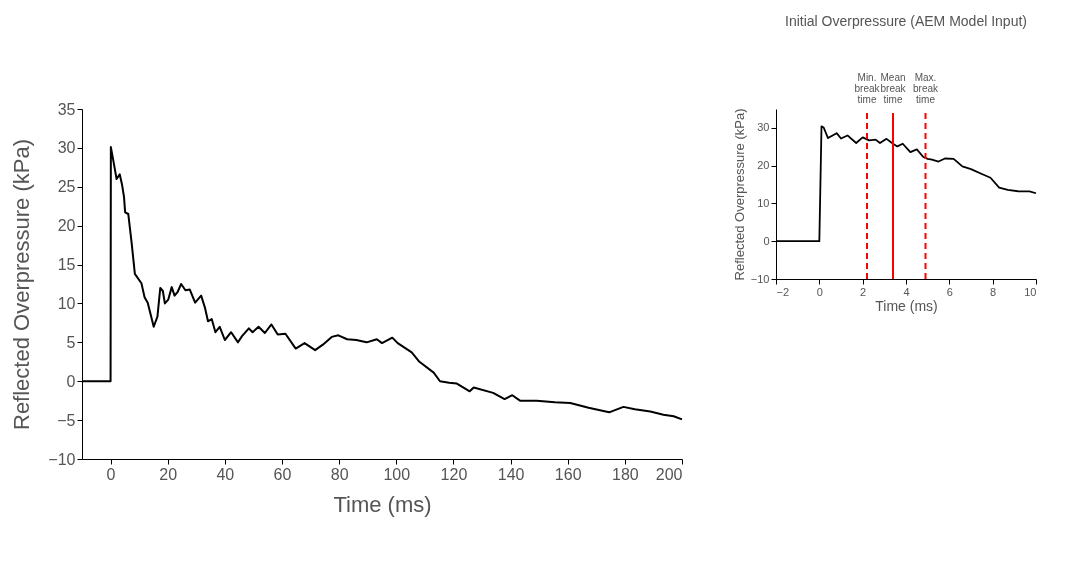 The height and width of the screenshot is (563, 1066). What do you see at coordinates (66, 265) in the screenshot?
I see `y-tick-label: 15` at bounding box center [66, 265].